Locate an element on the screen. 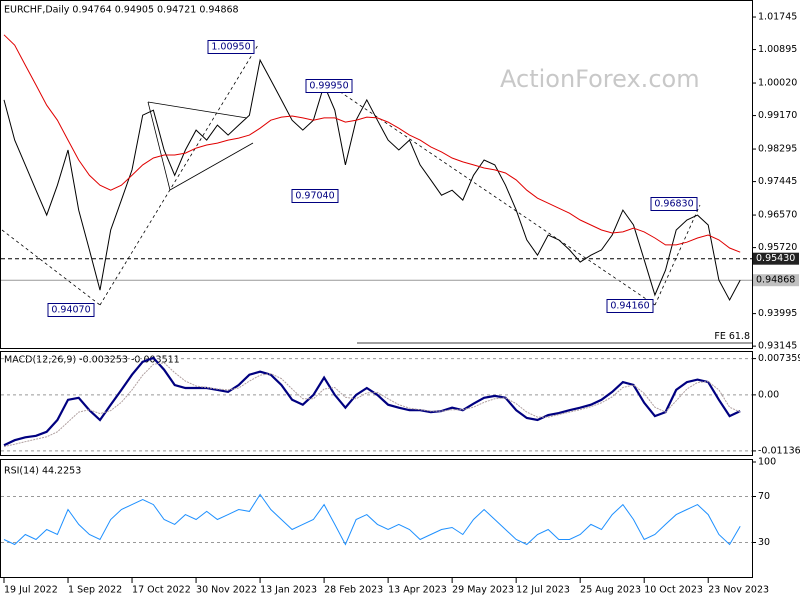  annotation: 0.94160 is located at coordinates (629, 306).